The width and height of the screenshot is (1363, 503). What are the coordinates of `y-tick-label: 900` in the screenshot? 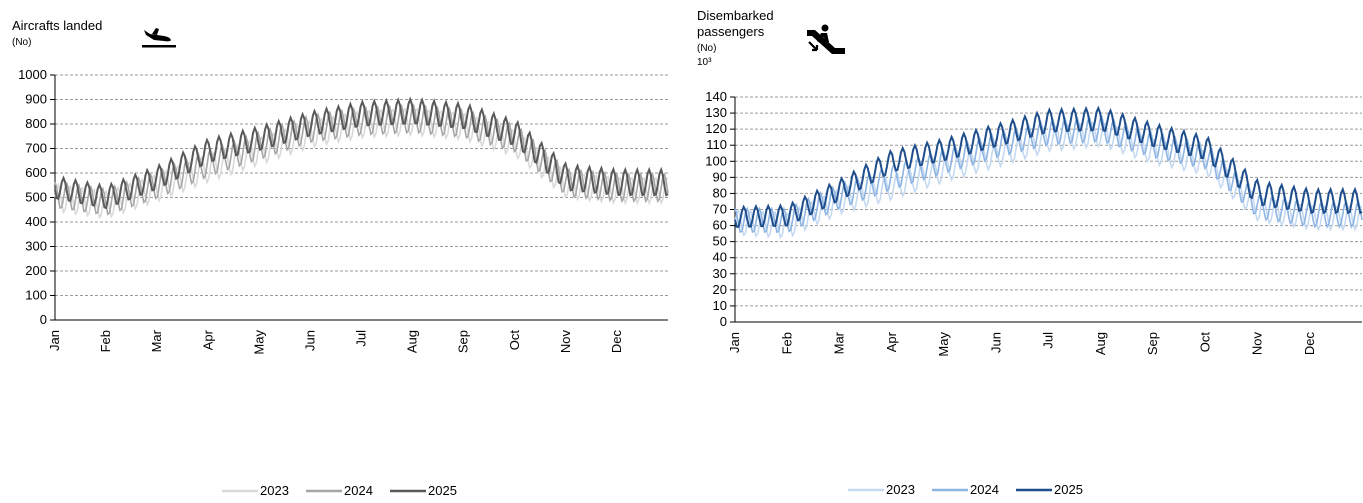 It's located at (36, 99).